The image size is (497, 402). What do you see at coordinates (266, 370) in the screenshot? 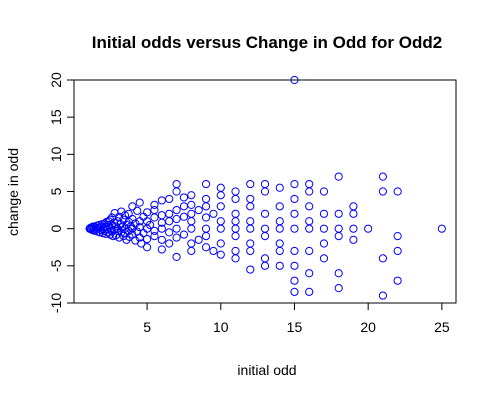
I see `x-axis-label: initial odd` at bounding box center [266, 370].